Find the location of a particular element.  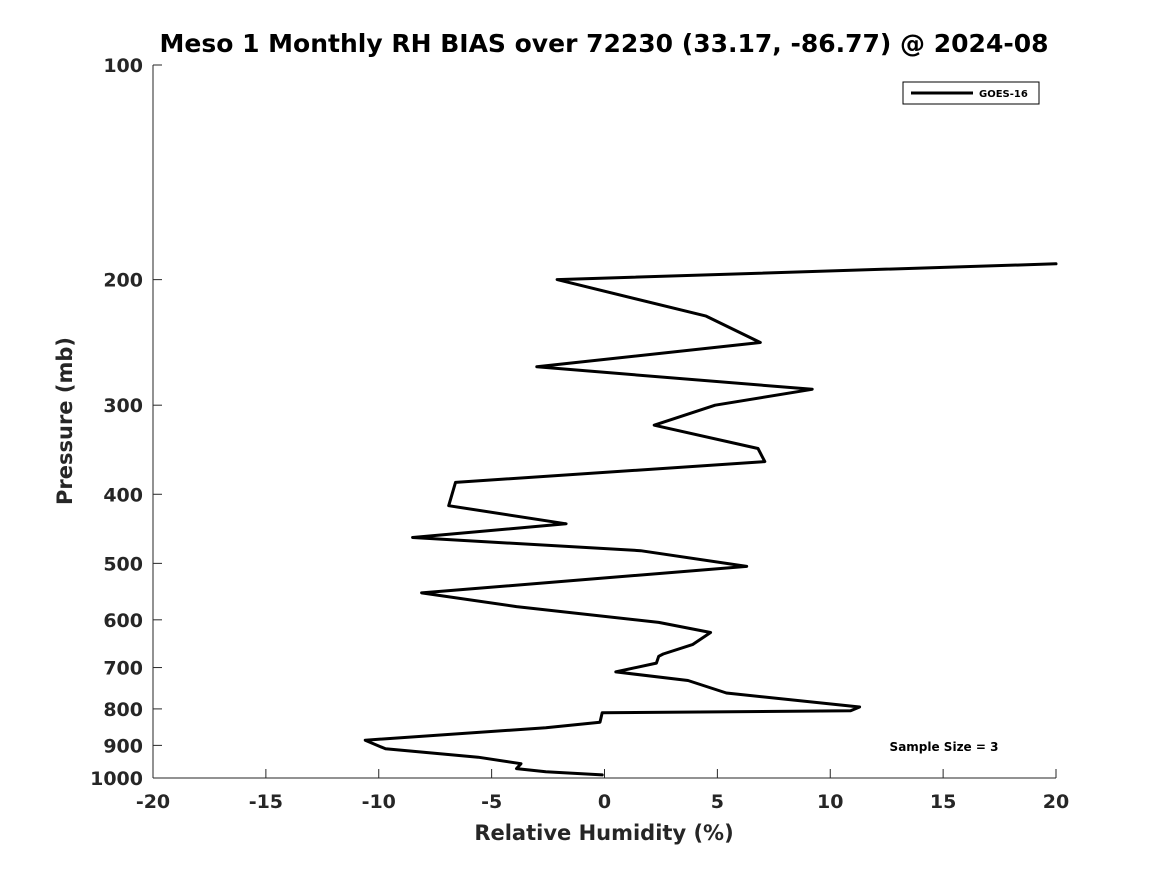

y-tick-label: 700 is located at coordinates (123, 669).